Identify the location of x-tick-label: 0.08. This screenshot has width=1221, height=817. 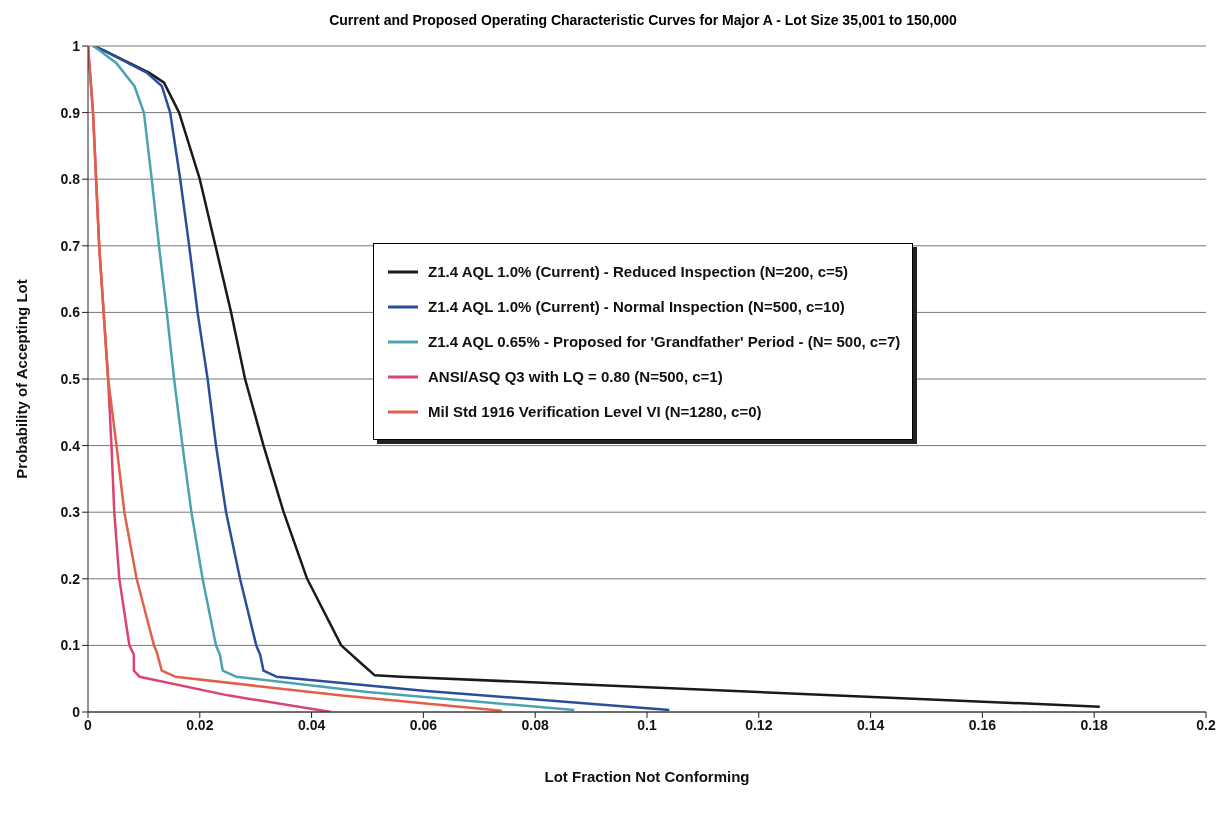
(535, 724).